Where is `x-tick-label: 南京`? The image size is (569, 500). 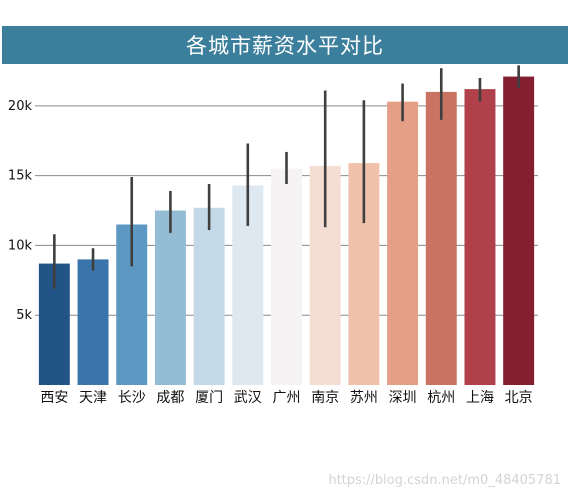 x-tick-label: 南京 is located at coordinates (325, 398).